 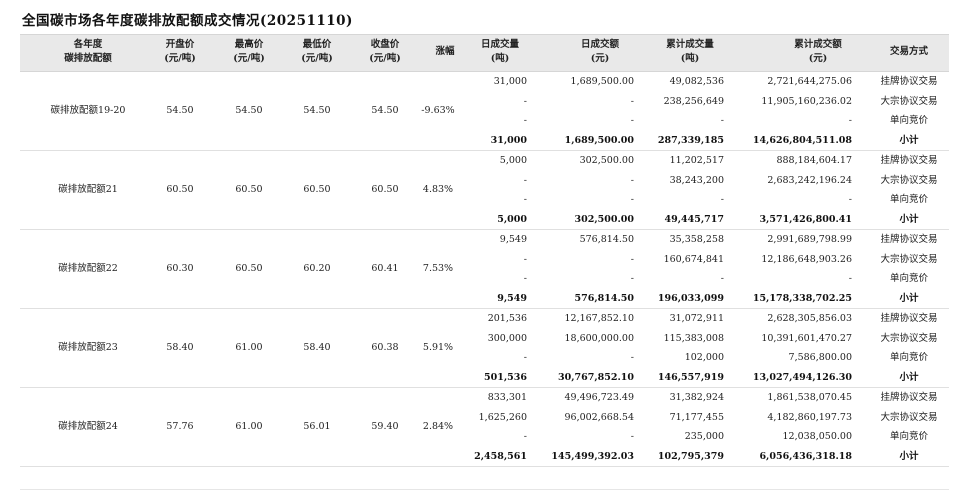 What do you see at coordinates (484, 102) in the screenshot?
I see `table-row: - - 238,256,649 11,905,160,236.02 大宗协议交易` at bounding box center [484, 102].